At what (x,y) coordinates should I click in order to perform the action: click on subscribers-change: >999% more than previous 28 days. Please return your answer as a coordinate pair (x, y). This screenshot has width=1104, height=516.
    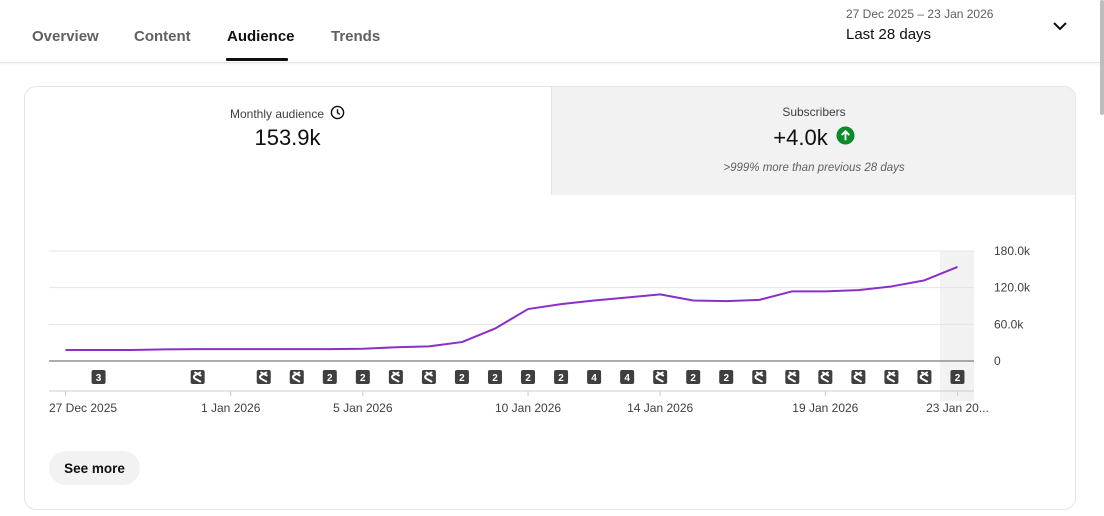
    Looking at the image, I should click on (814, 168).